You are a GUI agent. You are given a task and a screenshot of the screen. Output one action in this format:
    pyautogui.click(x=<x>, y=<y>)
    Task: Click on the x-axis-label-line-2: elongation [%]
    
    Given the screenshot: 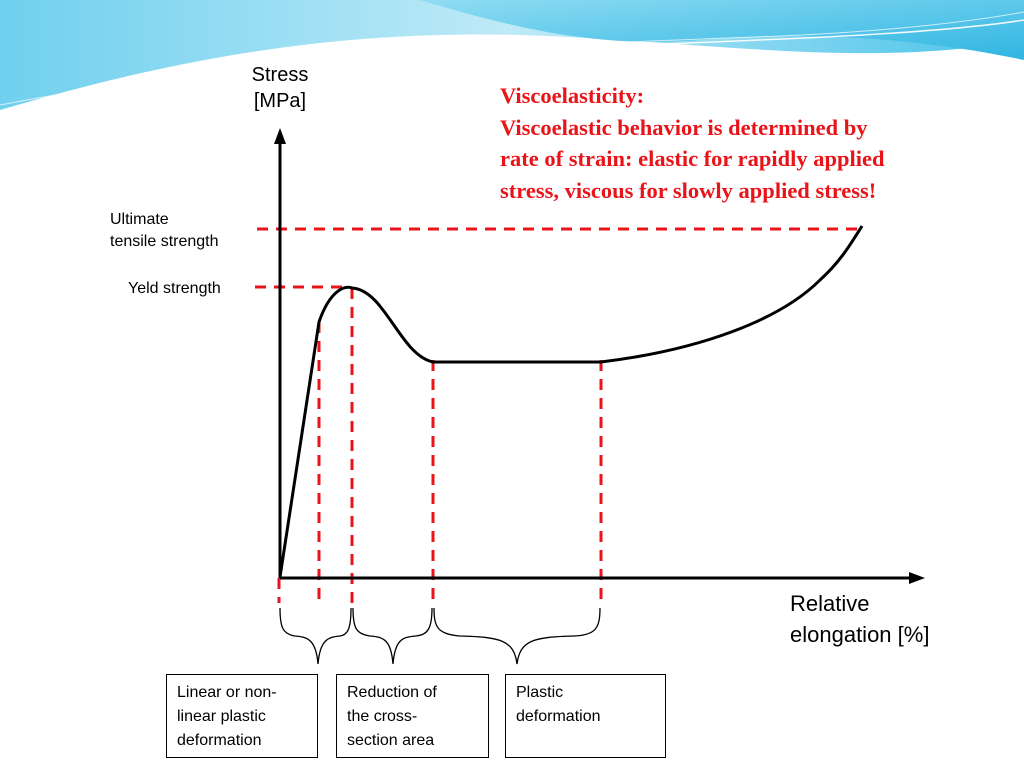 What is the action you would take?
    pyautogui.click(x=860, y=634)
    